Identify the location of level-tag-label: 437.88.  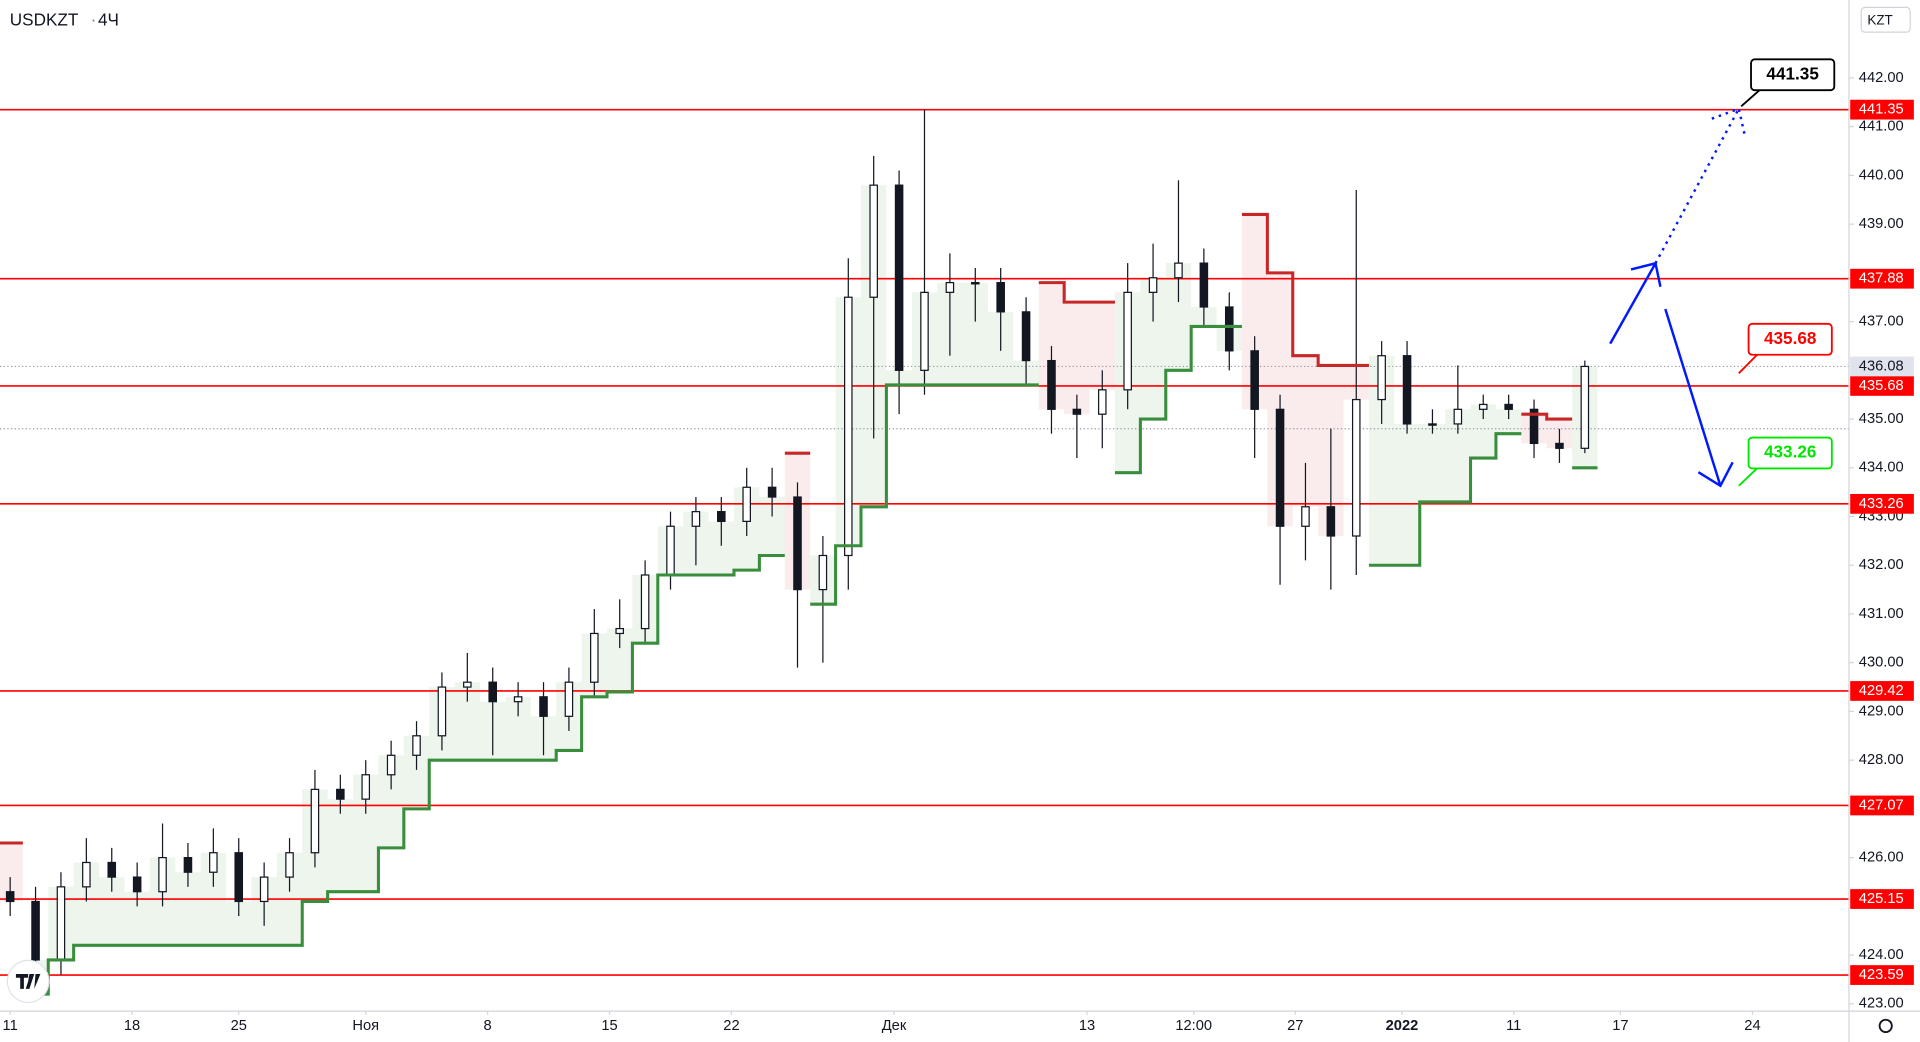
(1881, 279).